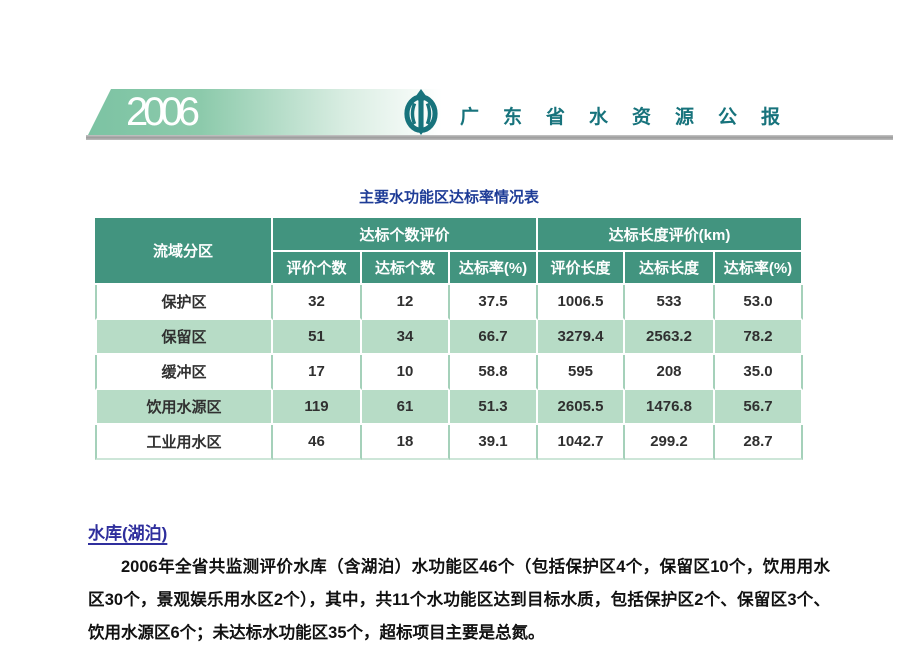  I want to click on table-header-group-row: 流域分区 达标个数评价 达标长度评价(km), so click(449, 251).